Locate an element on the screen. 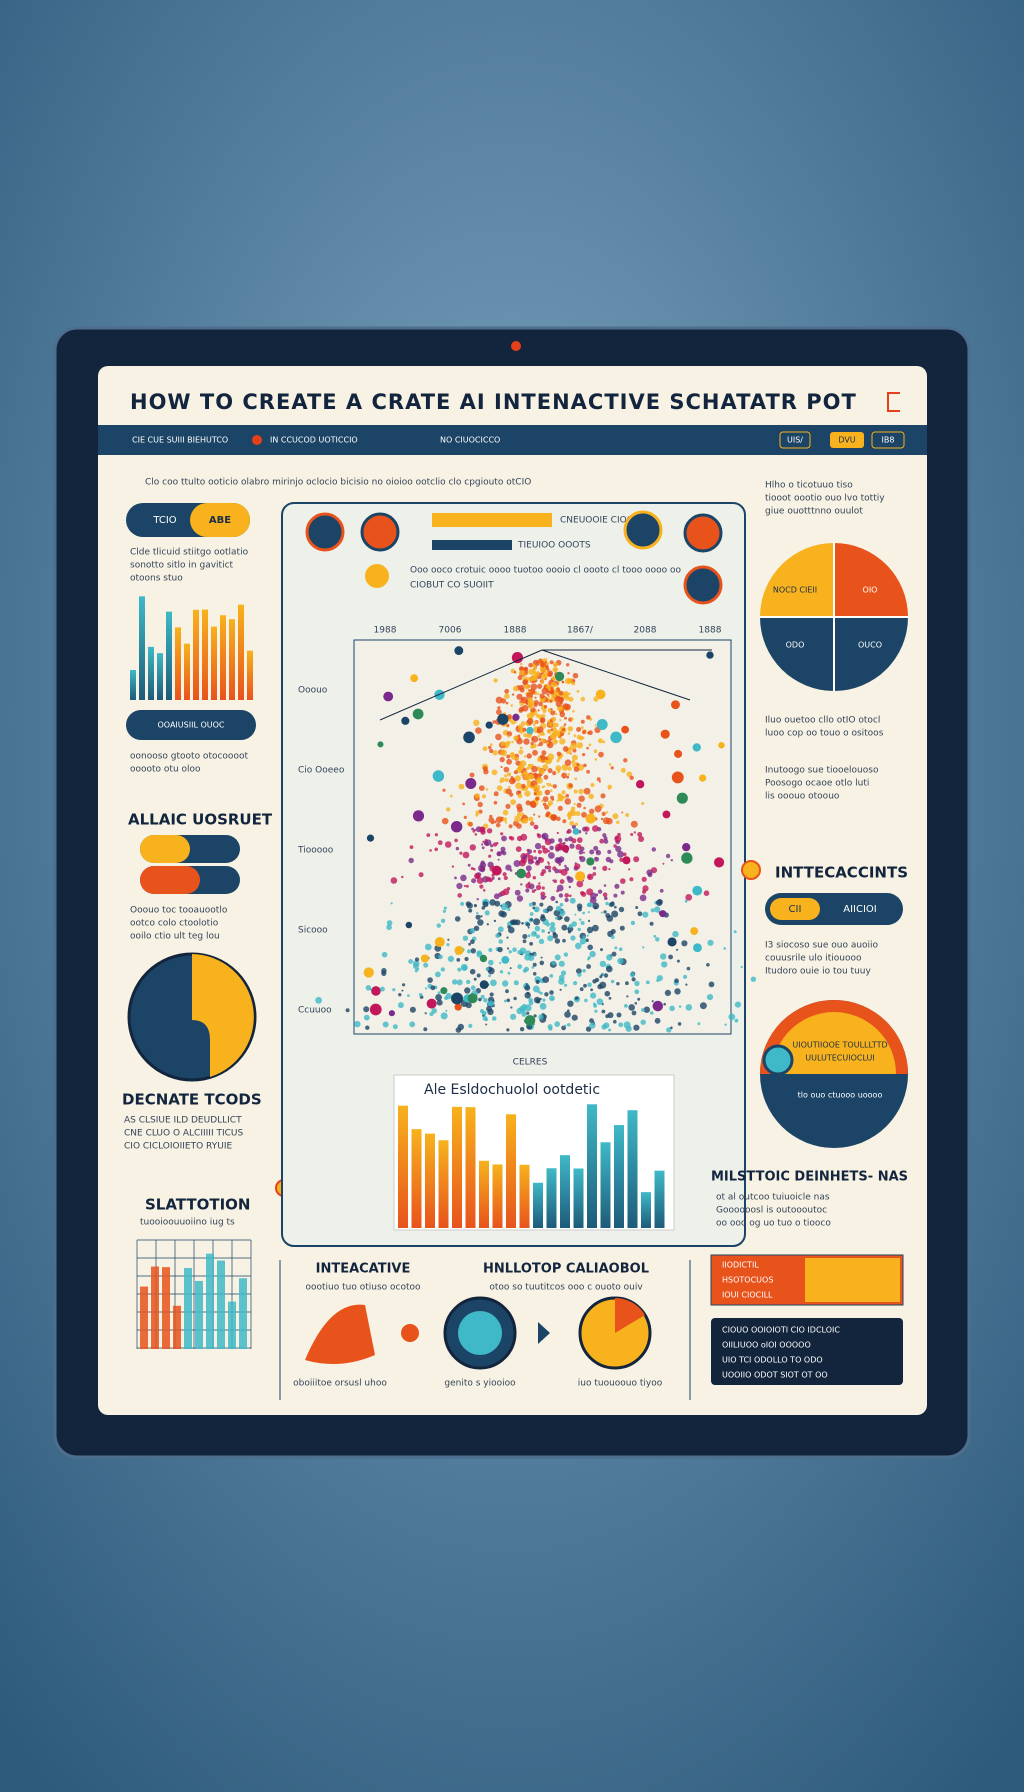  pill-label: ABE is located at coordinates (220, 520).